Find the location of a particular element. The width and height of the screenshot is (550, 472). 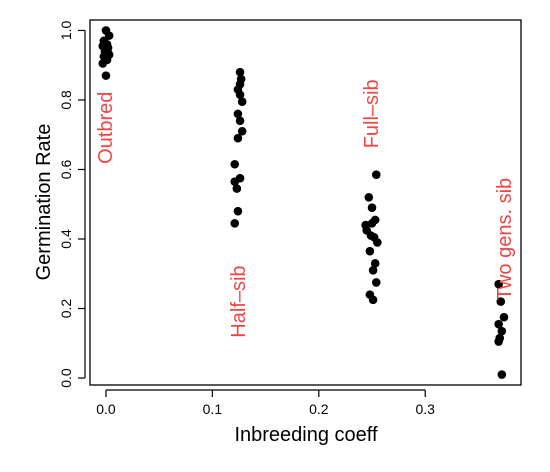

y-tick-label: 0.2 is located at coordinates (66, 309).